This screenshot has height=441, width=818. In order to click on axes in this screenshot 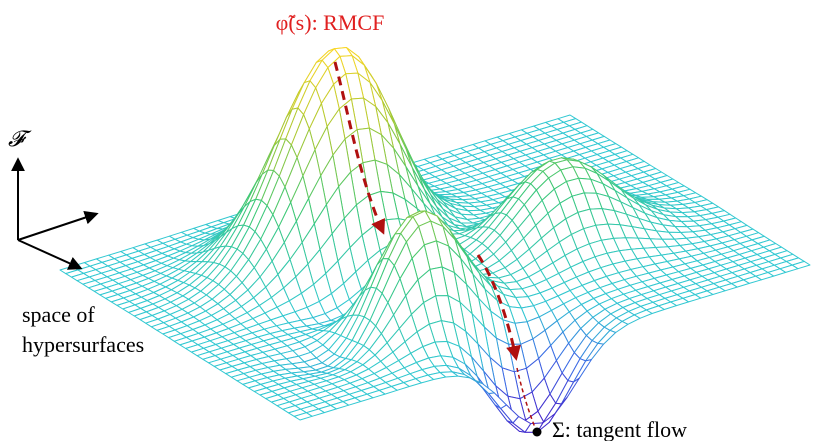, I will do `click(55, 213)`.